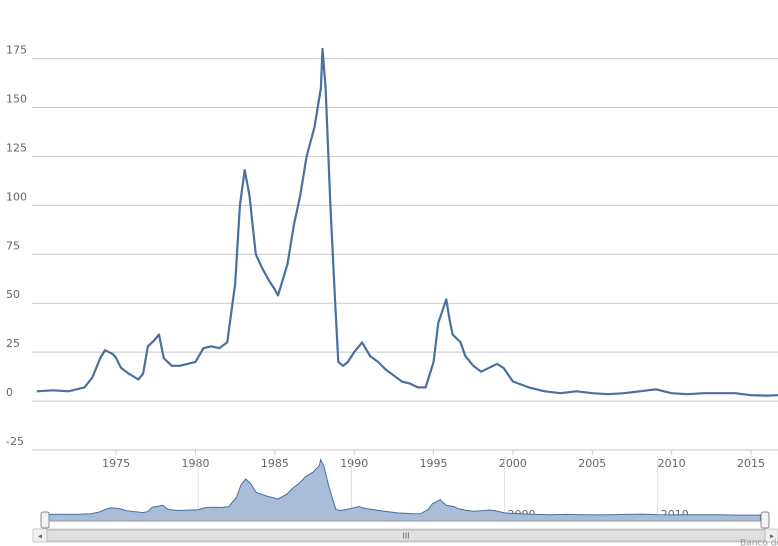 The width and height of the screenshot is (778, 546). What do you see at coordinates (402, 490) in the screenshot?
I see `navigator-area` at bounding box center [402, 490].